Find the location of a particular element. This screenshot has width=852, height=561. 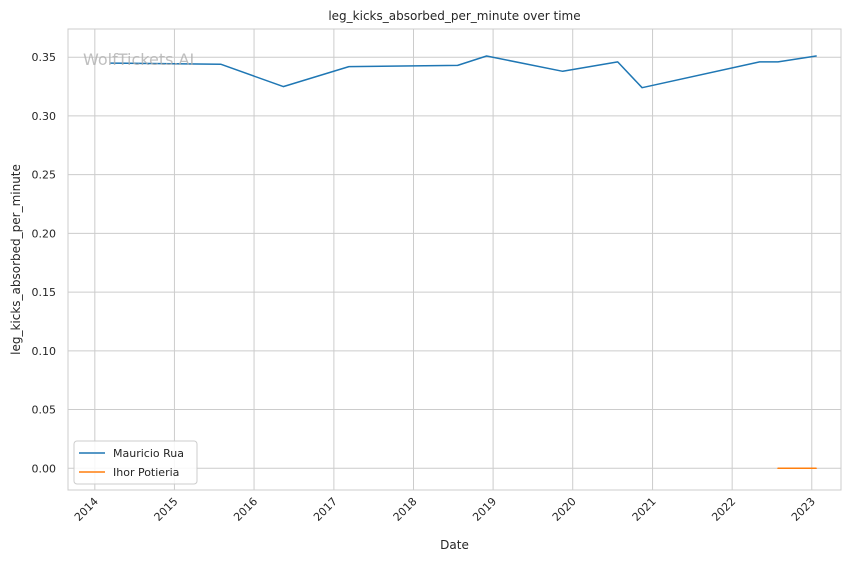

x-tick-label: 2014 is located at coordinates (86, 509).